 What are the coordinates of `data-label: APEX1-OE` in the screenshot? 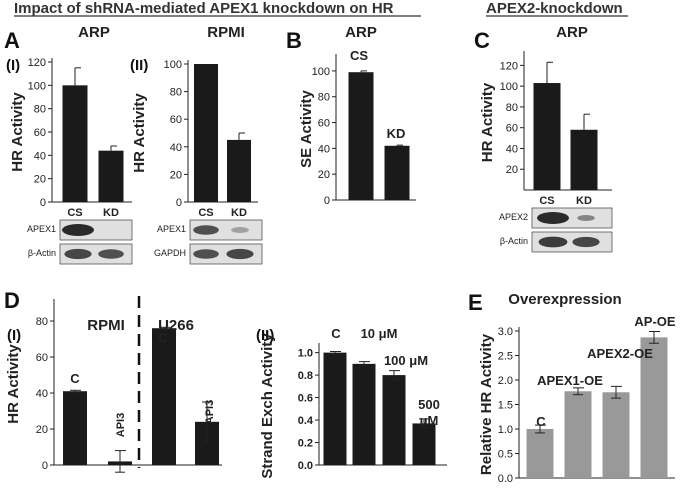 It's located at (570, 380).